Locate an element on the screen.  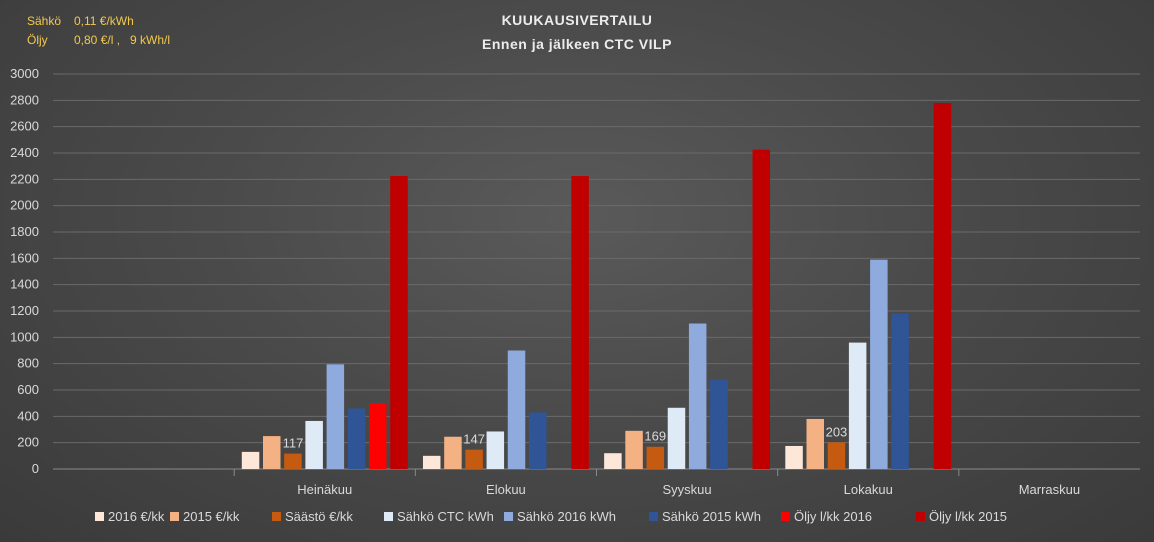
price-note-oil-value: 0,80 €/l , 9 kWh/l is located at coordinates (122, 40).